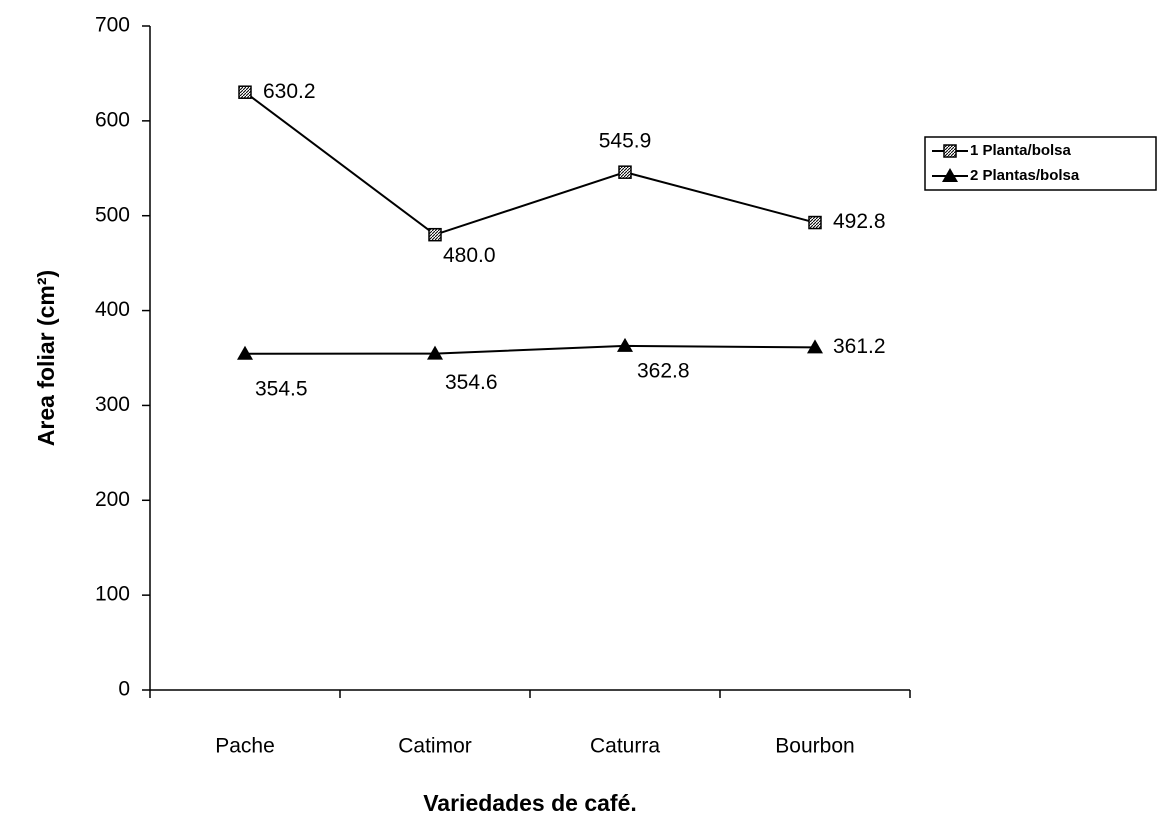 This screenshot has height=824, width=1157. Describe the element at coordinates (289, 91) in the screenshot. I see `data-label: 630.2` at that location.